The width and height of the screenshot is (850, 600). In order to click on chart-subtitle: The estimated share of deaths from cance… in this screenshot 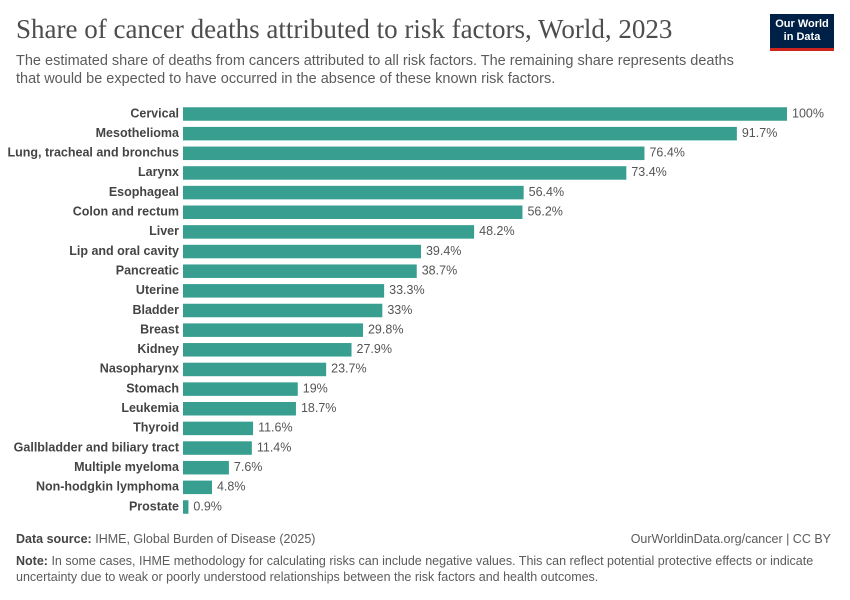, I will do `click(375, 70)`.